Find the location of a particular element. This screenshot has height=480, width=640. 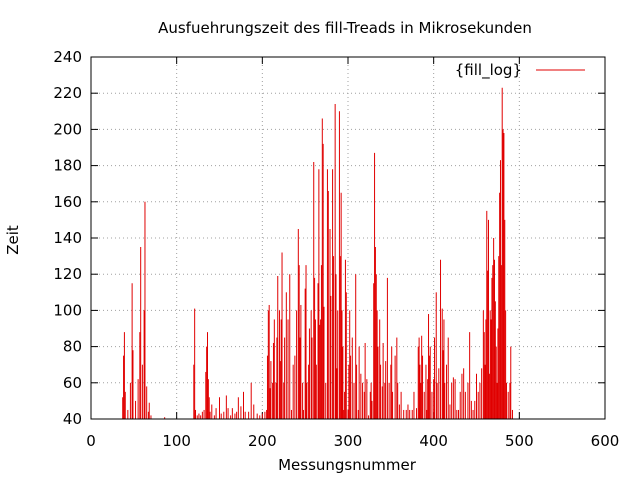

x-tick-label: 600 is located at coordinates (605, 441).